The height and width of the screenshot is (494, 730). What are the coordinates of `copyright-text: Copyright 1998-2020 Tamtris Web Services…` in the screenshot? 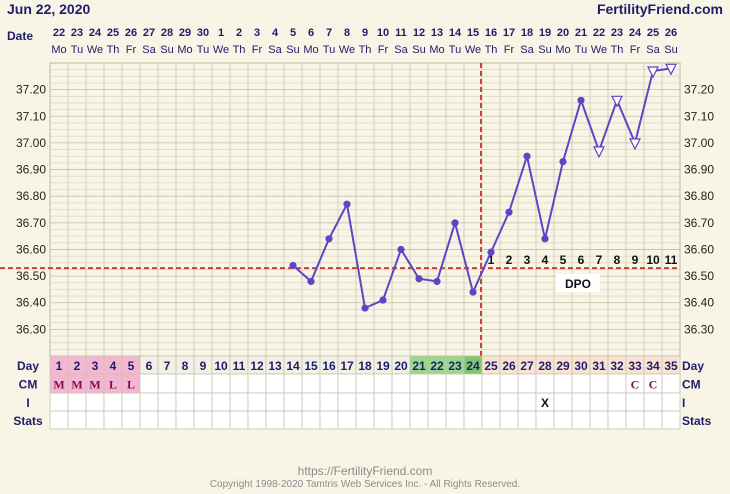 It's located at (365, 484).